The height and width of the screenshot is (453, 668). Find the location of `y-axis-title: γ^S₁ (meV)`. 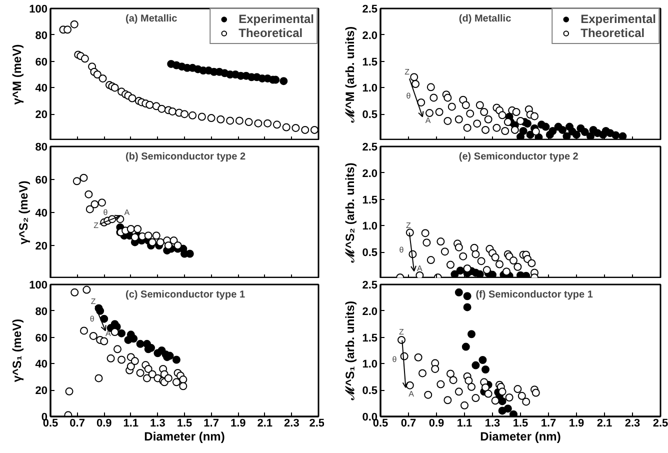

y-axis-title: γ^S₁ (meV) is located at coordinates (17, 350).